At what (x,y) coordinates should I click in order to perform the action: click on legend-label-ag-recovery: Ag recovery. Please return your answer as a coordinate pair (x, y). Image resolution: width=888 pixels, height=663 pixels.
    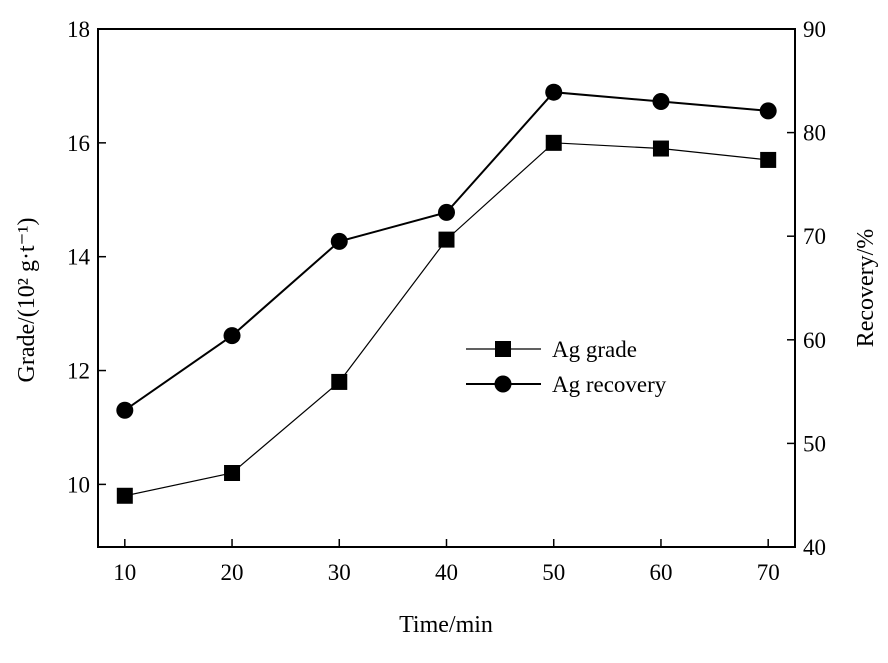
    Looking at the image, I should click on (609, 384).